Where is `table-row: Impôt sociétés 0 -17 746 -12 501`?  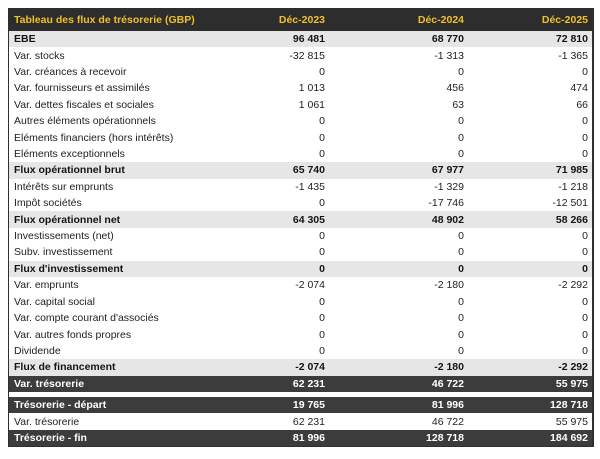 table-row: Impôt sociétés 0 -17 746 -12 501 is located at coordinates (300, 203).